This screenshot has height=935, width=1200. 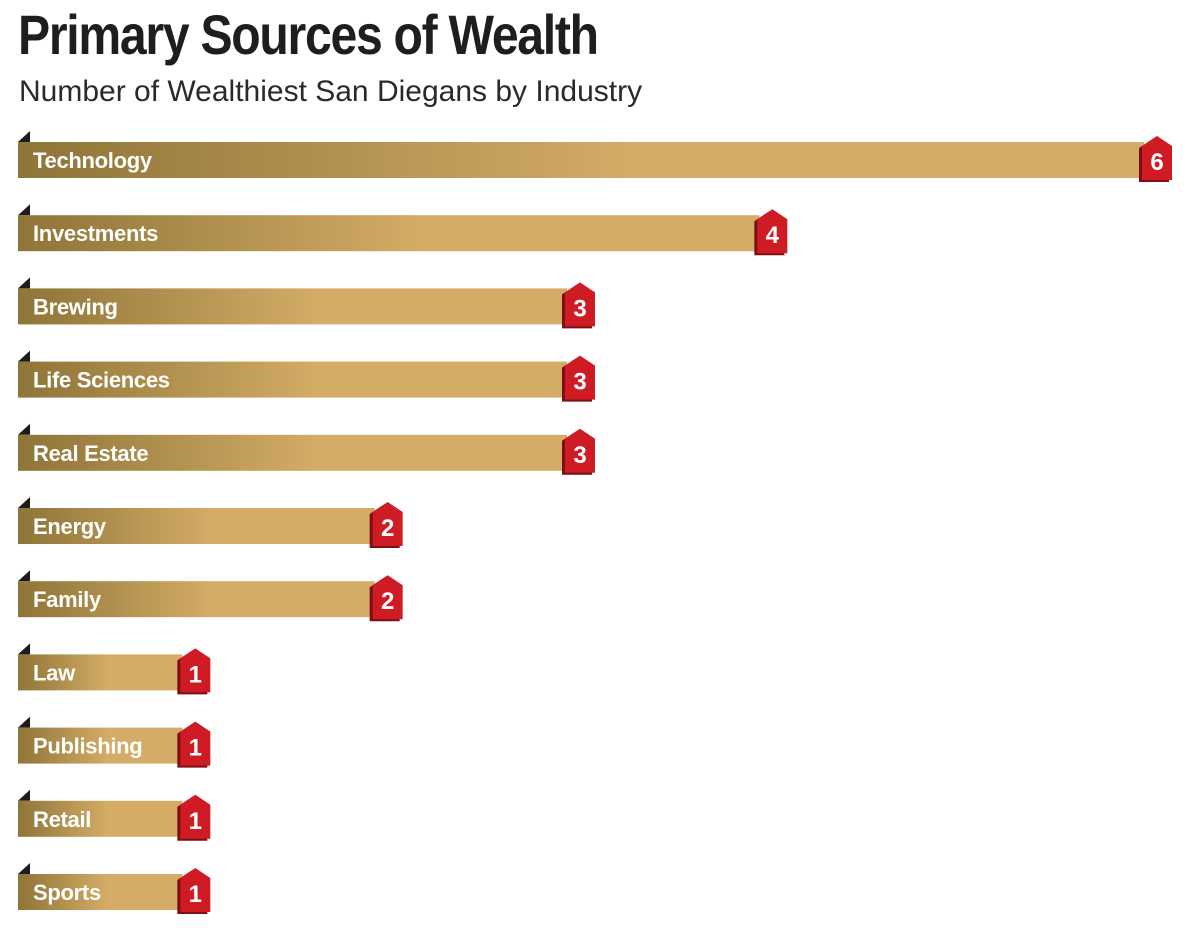 I want to click on bar-row: Technology 6, so click(x=595, y=156).